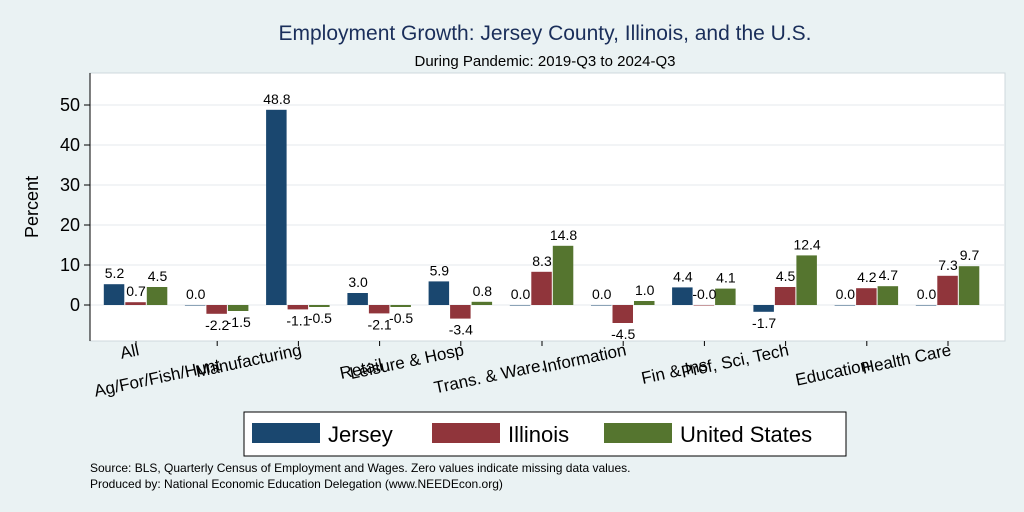  I want to click on legend-box, so click(545, 434).